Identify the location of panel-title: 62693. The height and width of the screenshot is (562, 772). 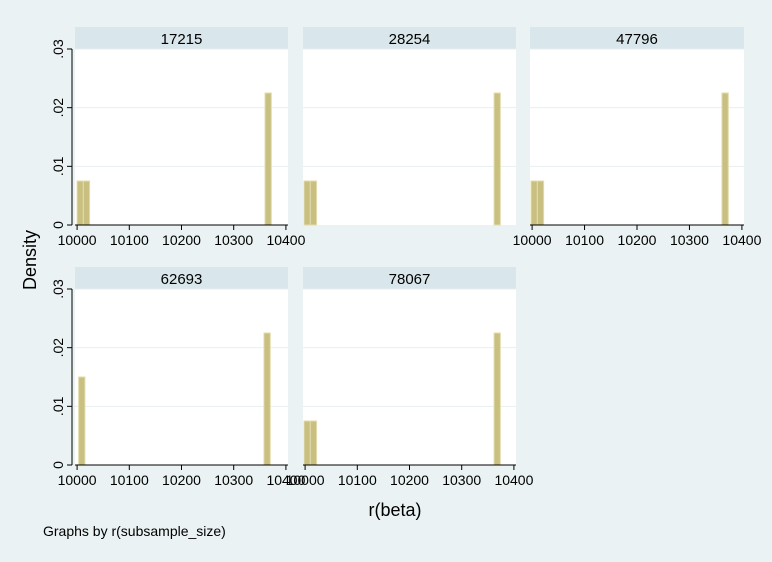
(182, 279).